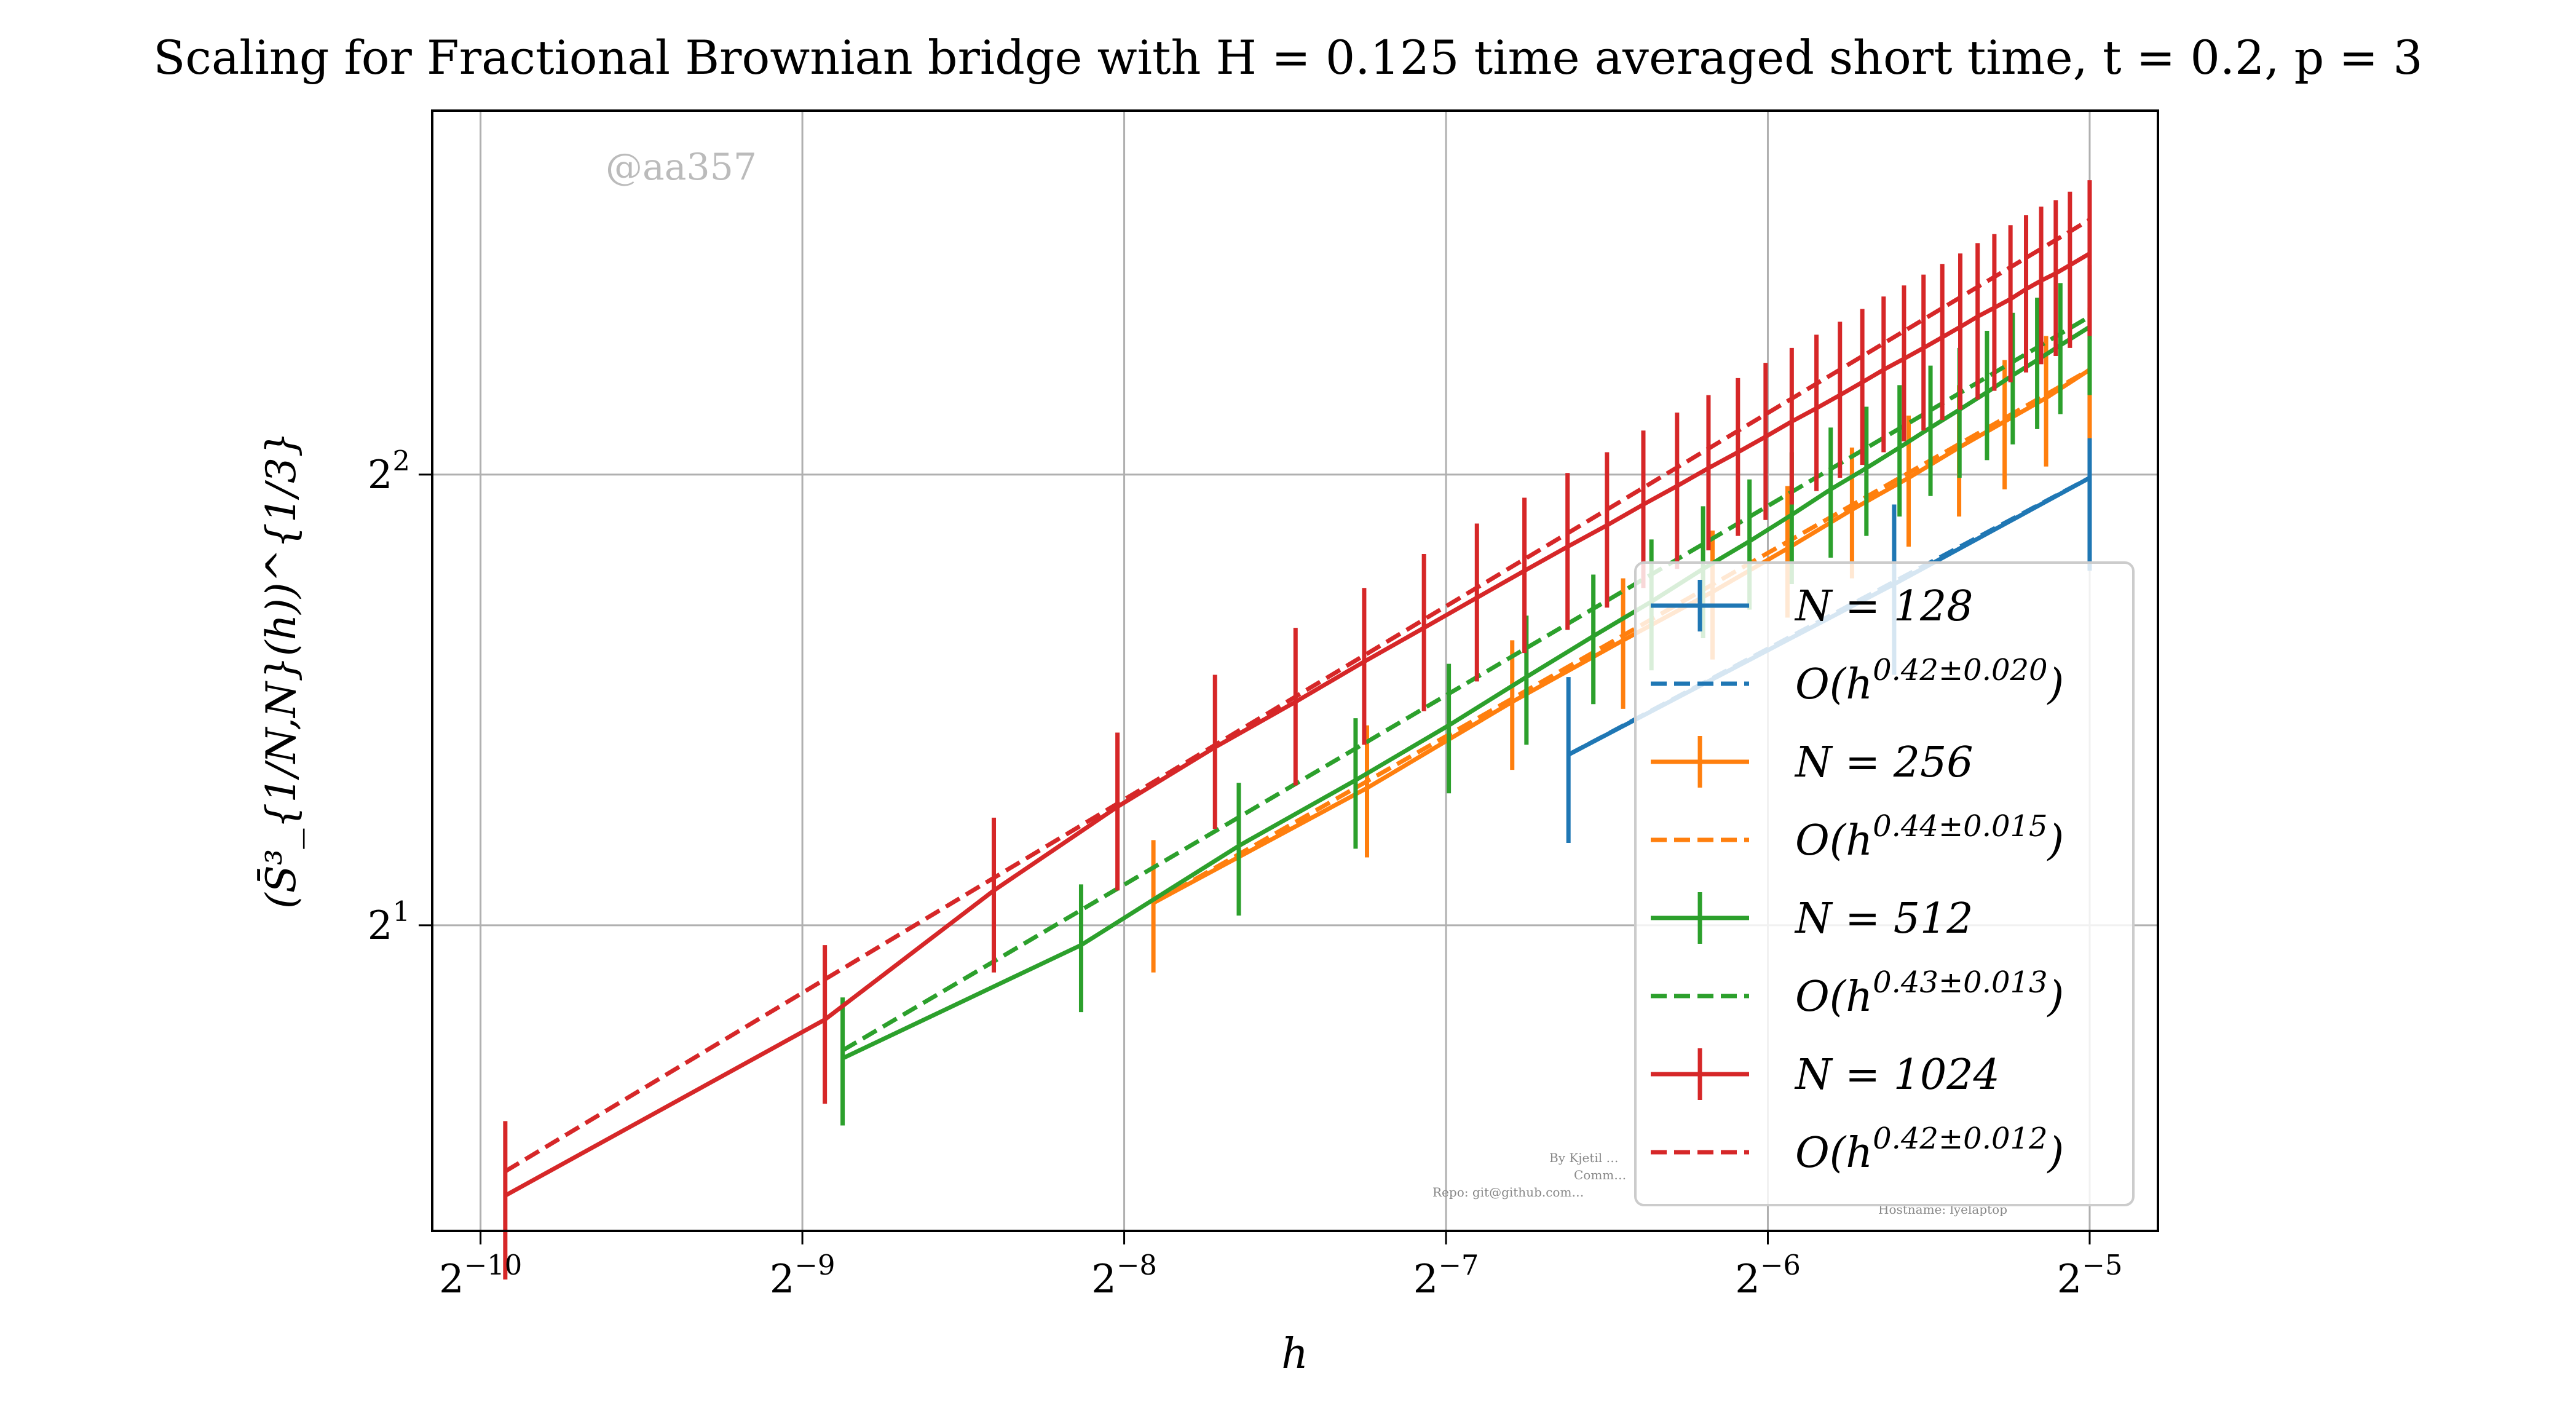 The image size is (2576, 1408). I want to click on legend-label: N = 128, so click(1884, 607).